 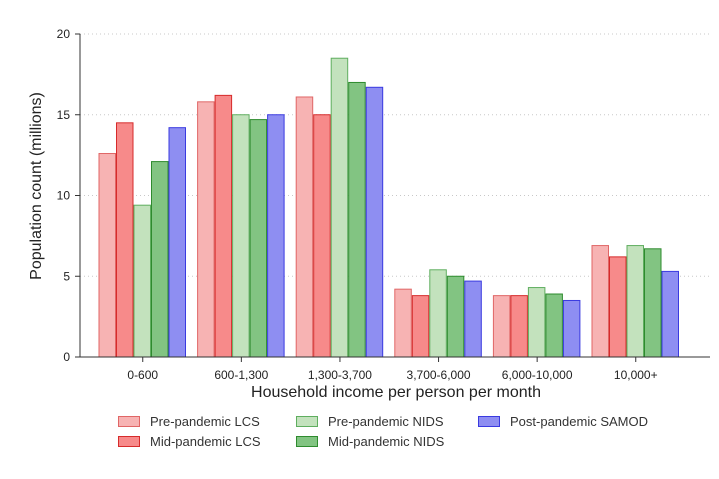 I want to click on legend-item: Post-pandemic SAMOD, so click(x=563, y=421).